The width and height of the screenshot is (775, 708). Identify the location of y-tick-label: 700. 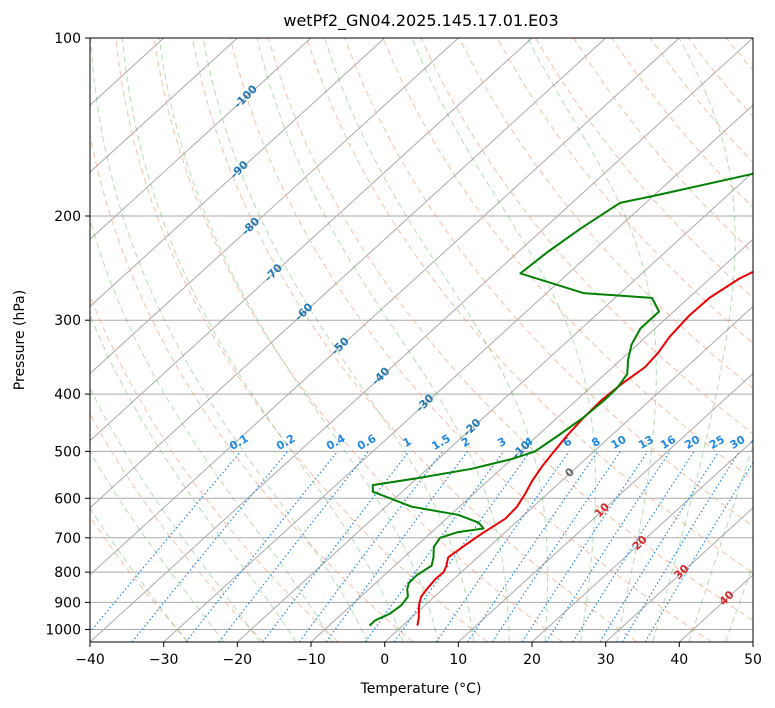
(67, 539).